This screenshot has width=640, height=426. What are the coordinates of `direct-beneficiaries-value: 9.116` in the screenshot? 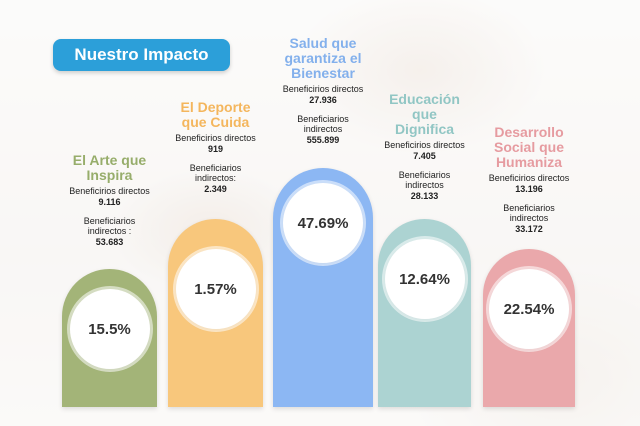 It's located at (109, 201).